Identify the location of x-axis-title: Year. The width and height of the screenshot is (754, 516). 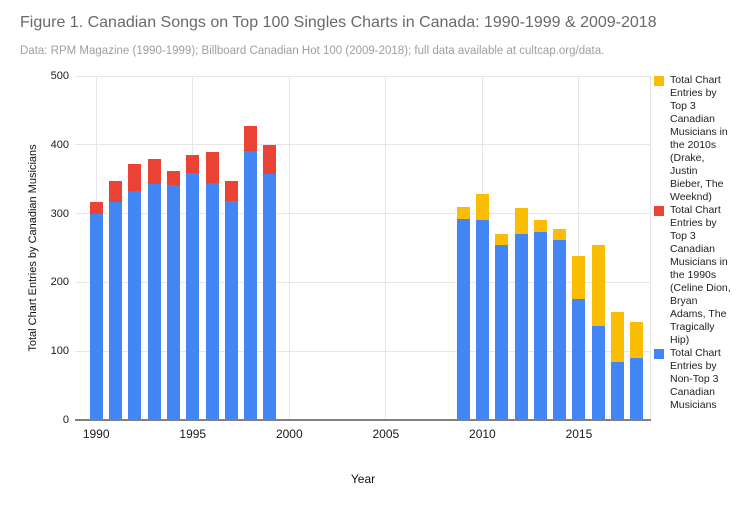
(363, 479).